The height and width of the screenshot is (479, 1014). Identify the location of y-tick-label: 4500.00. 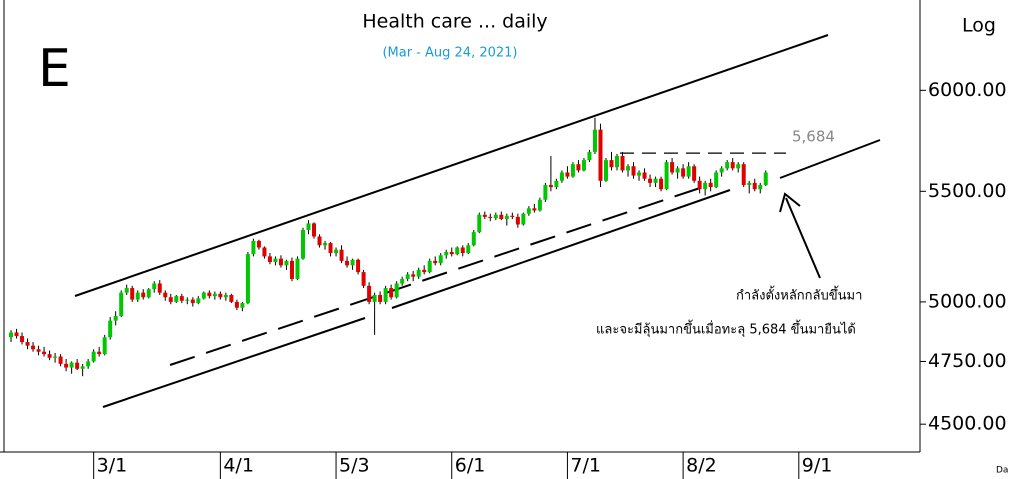
(967, 424).